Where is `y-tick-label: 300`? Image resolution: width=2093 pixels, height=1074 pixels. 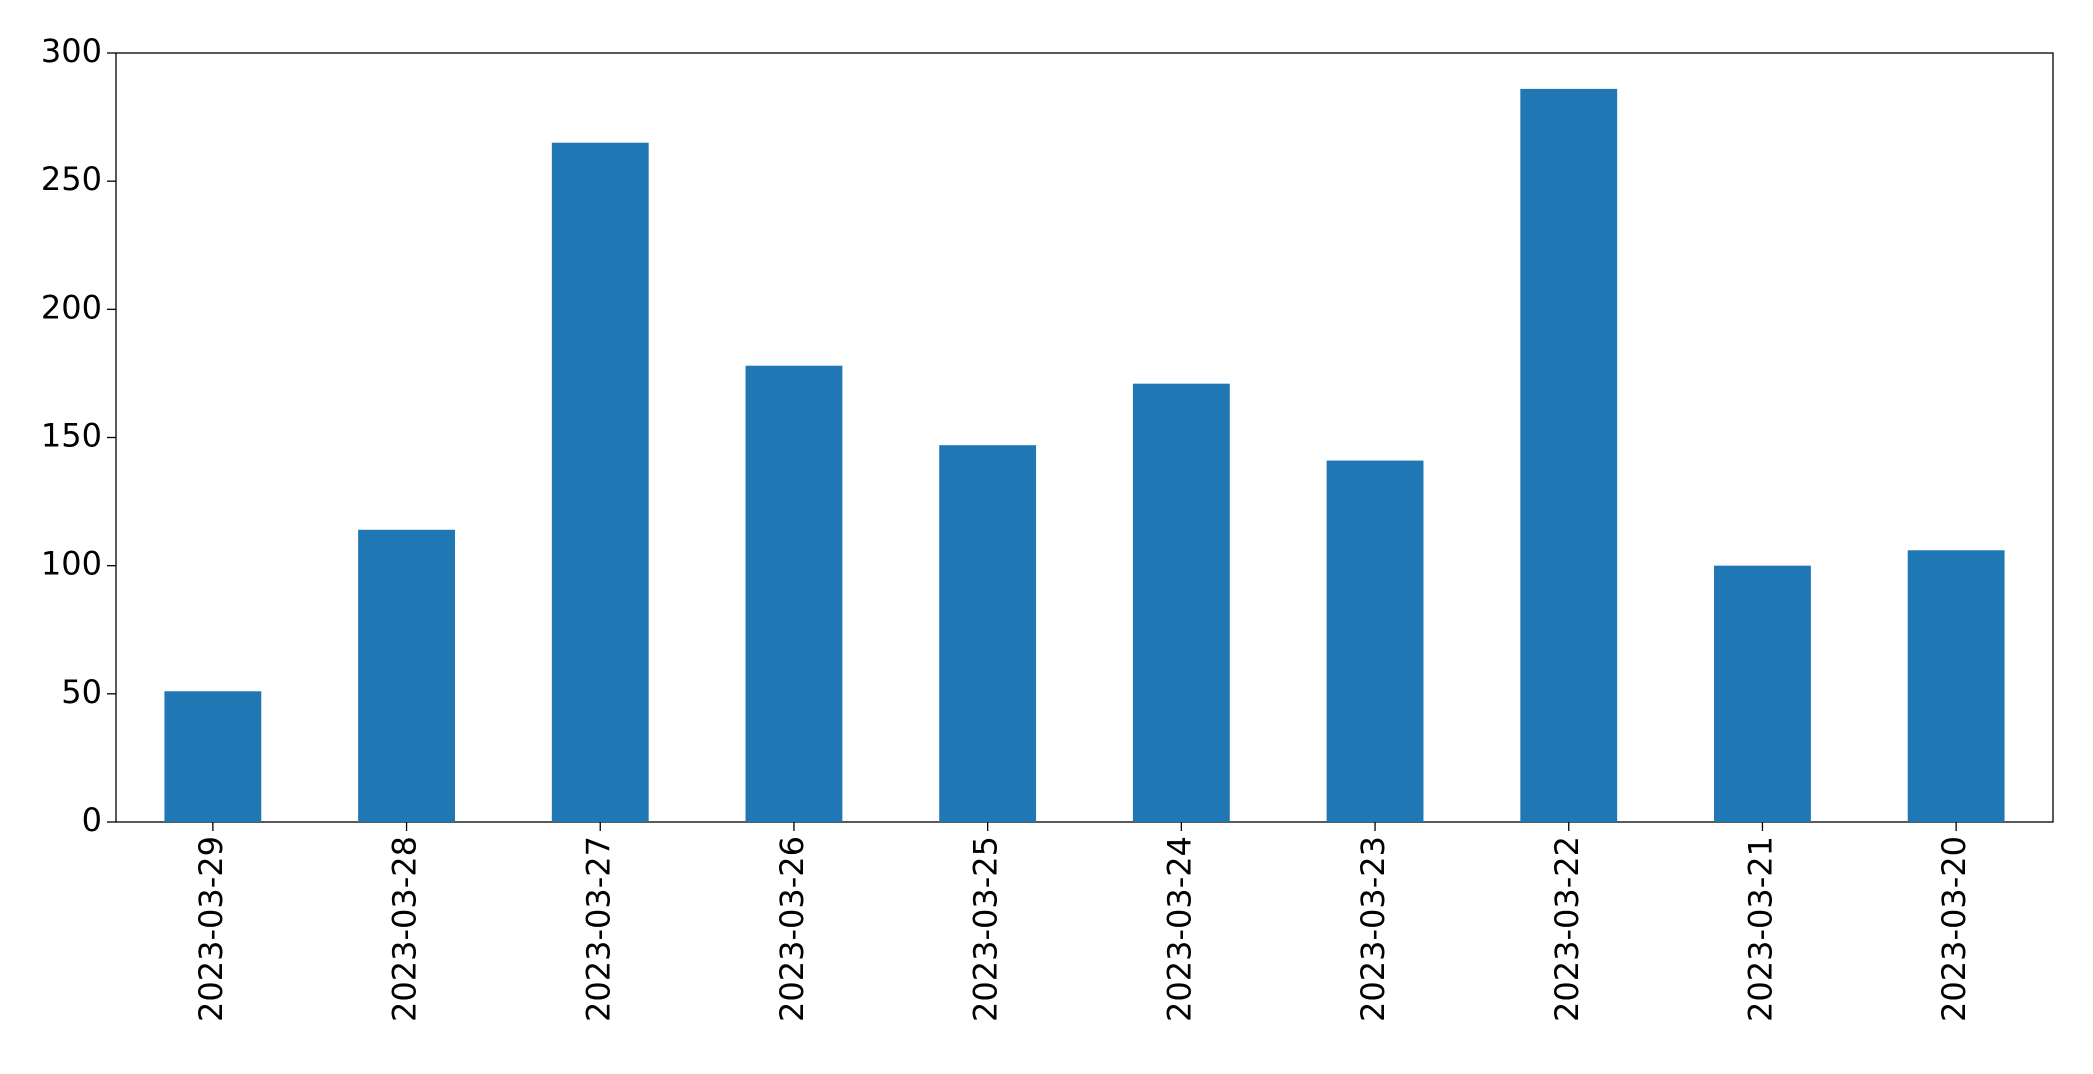 y-tick-label: 300 is located at coordinates (71, 51).